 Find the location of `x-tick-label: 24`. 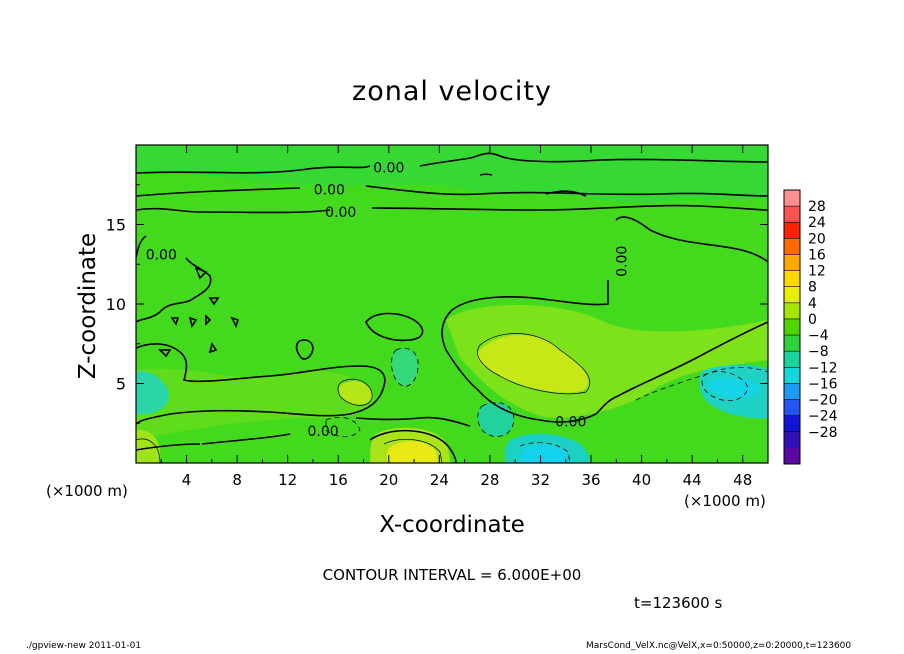

x-tick-label: 24 is located at coordinates (439, 480).